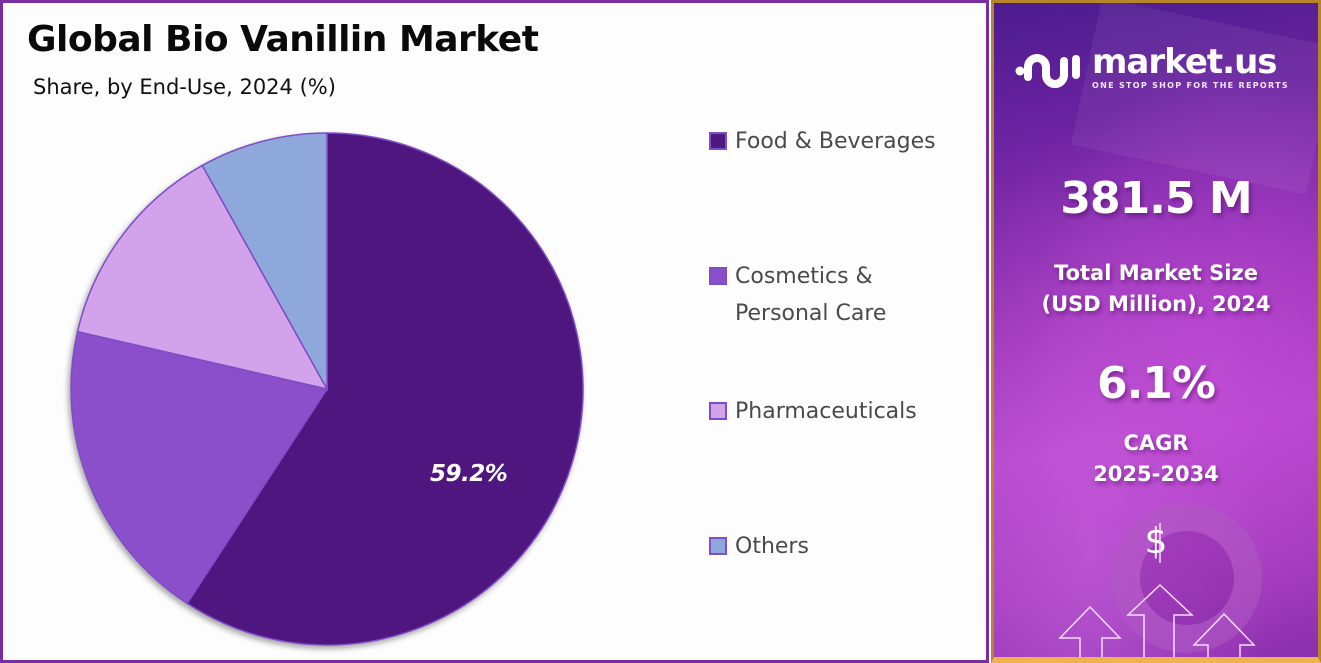 The height and width of the screenshot is (663, 1321). Describe the element at coordinates (1185, 61) in the screenshot. I see `brand-name: market.us` at that location.